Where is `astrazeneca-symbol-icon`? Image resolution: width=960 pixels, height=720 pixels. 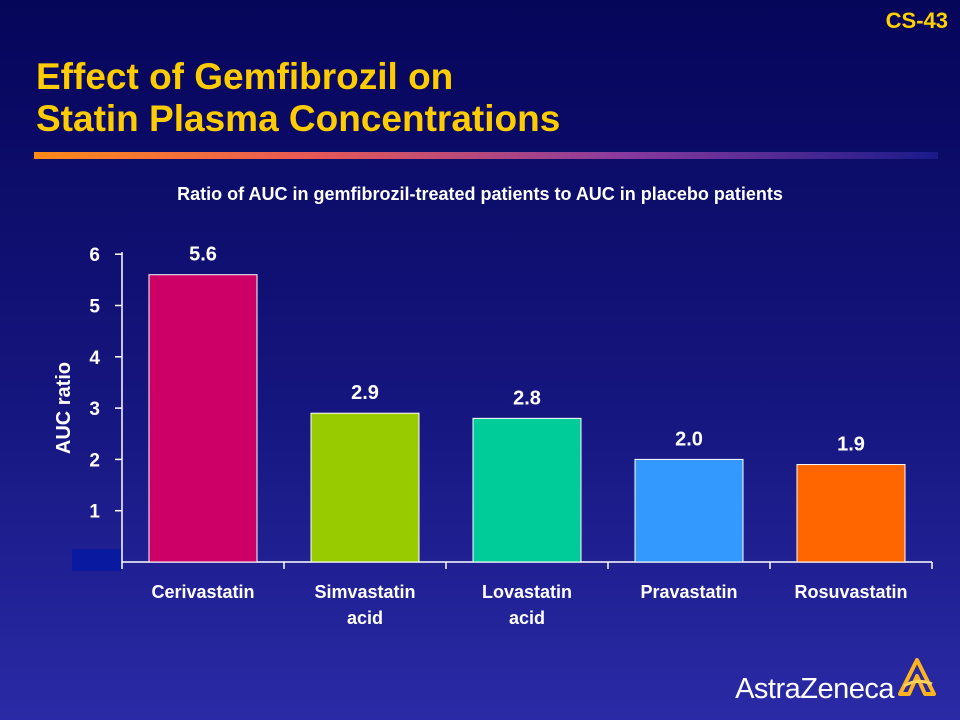
astrazeneca-symbol-icon is located at coordinates (917, 677).